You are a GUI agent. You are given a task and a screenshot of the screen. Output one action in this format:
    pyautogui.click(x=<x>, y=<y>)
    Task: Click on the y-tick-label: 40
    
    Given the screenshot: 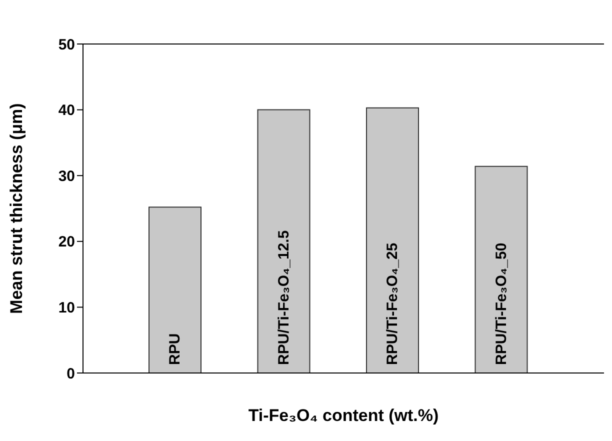 What is the action you would take?
    pyautogui.click(x=66, y=111)
    